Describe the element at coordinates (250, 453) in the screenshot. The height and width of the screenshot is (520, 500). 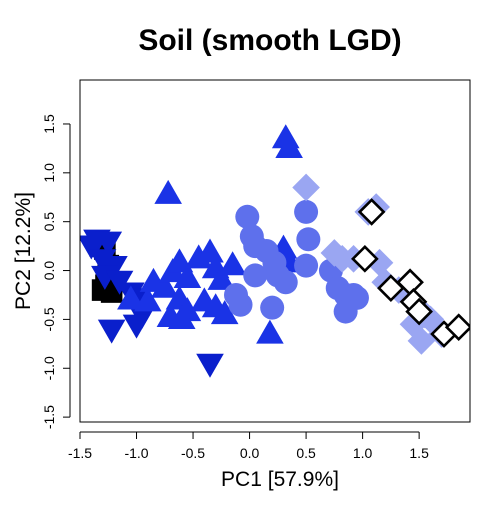
I see `x-tick-label: 0.0` at that location.